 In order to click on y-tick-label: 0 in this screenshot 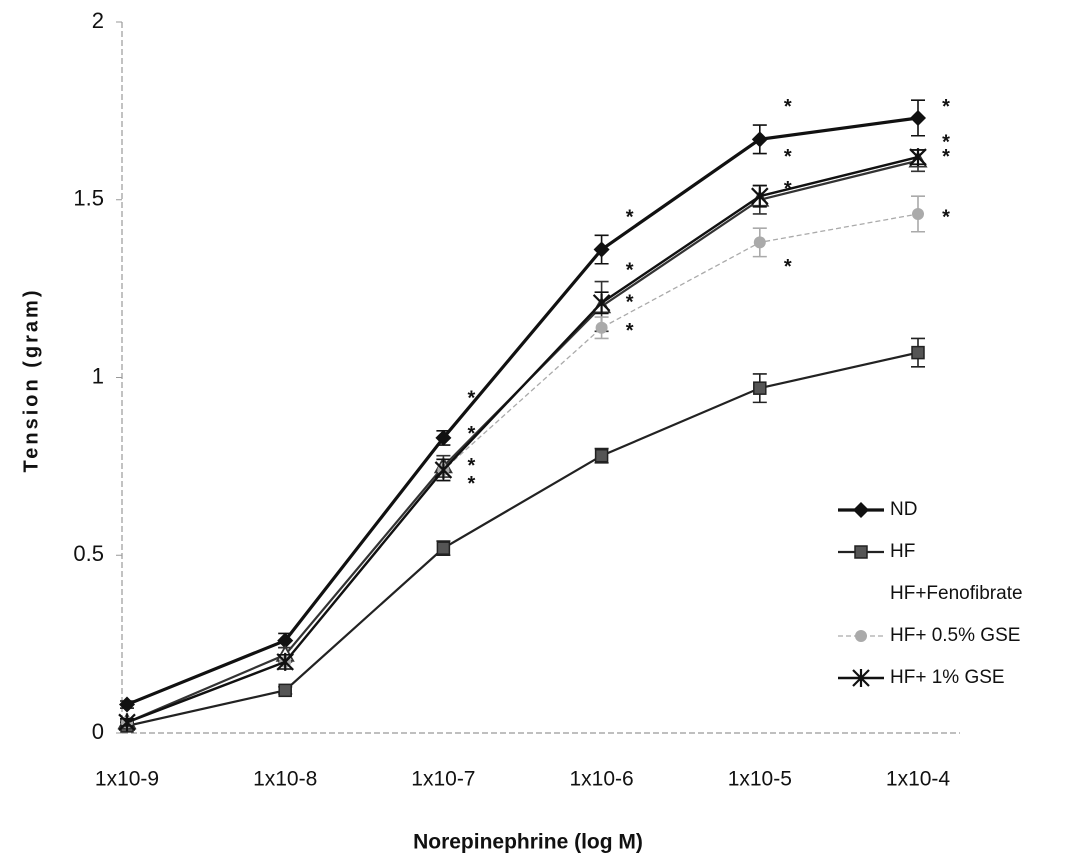, I will do `click(98, 731)`.